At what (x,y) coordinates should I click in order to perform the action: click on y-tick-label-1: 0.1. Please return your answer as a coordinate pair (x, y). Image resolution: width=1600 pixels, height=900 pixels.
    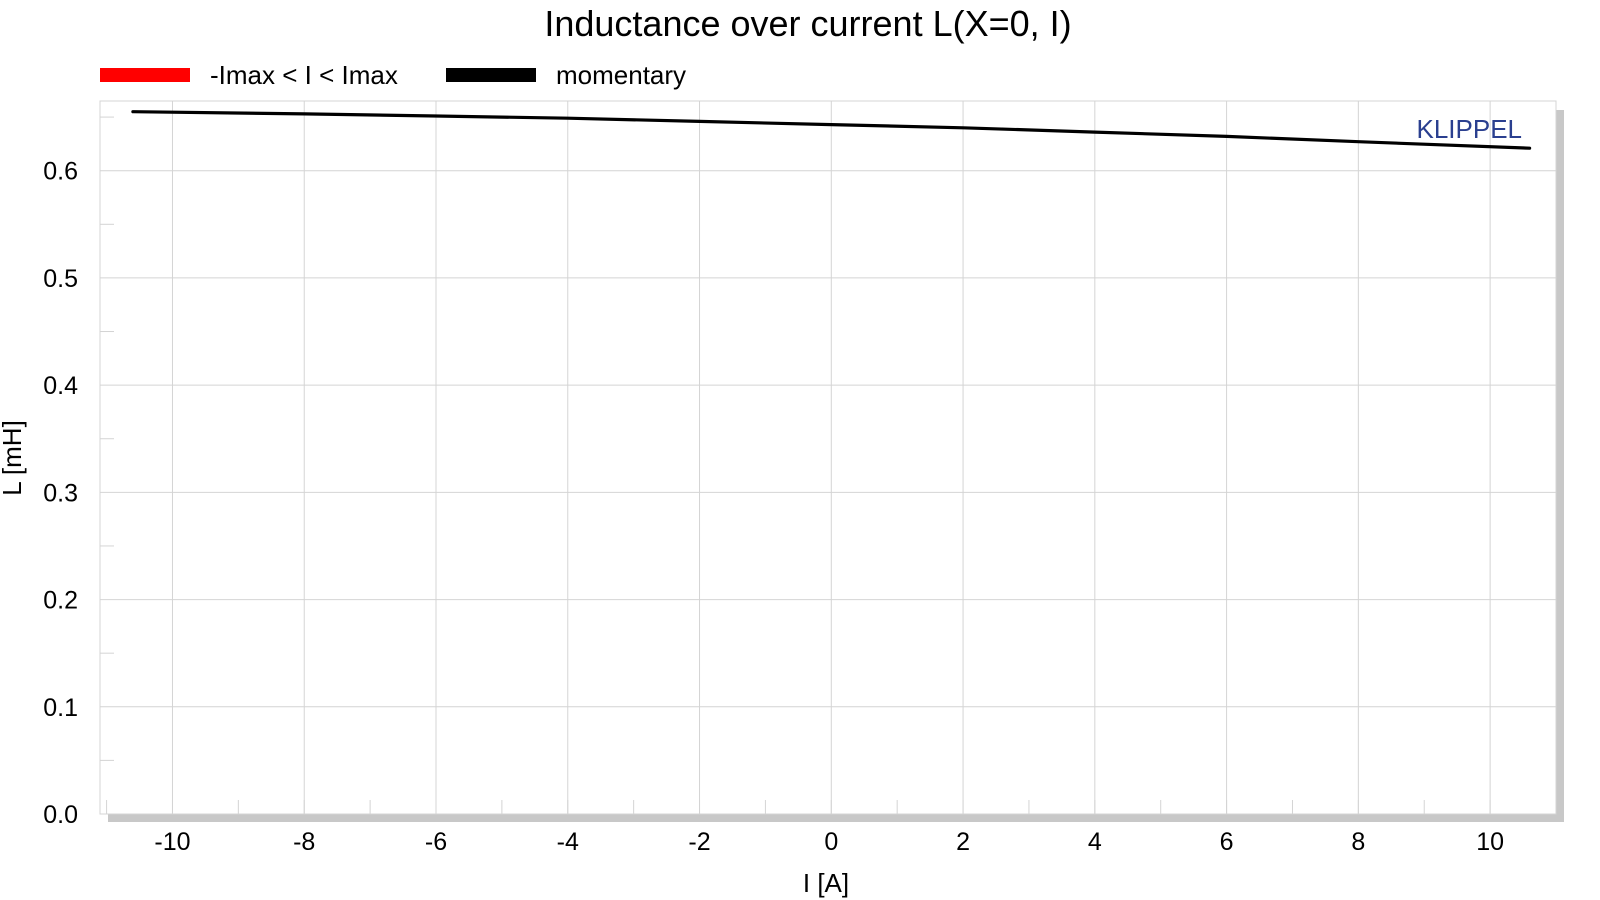
    Looking at the image, I should click on (60, 708).